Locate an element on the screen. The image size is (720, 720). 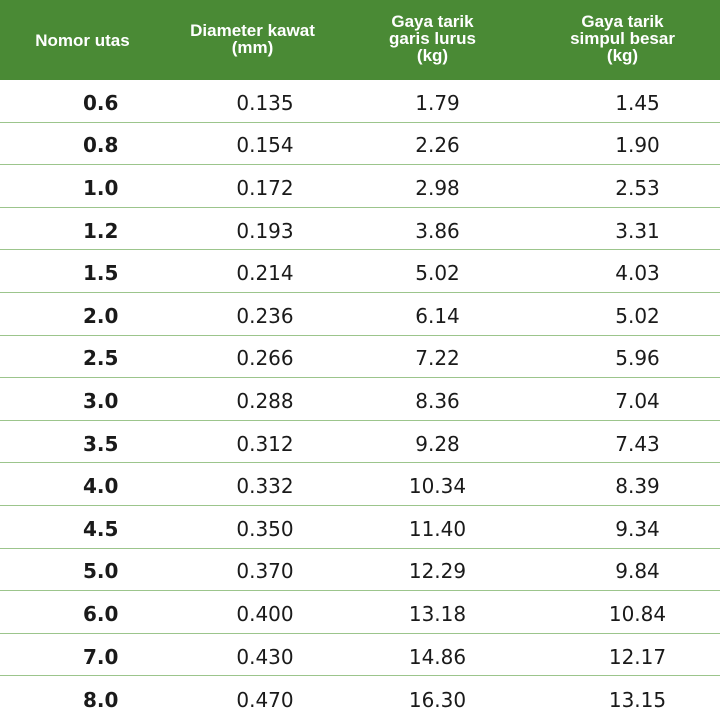
cell-gaya-tarik-garis-lurus: 1.79 is located at coordinates (437, 102).